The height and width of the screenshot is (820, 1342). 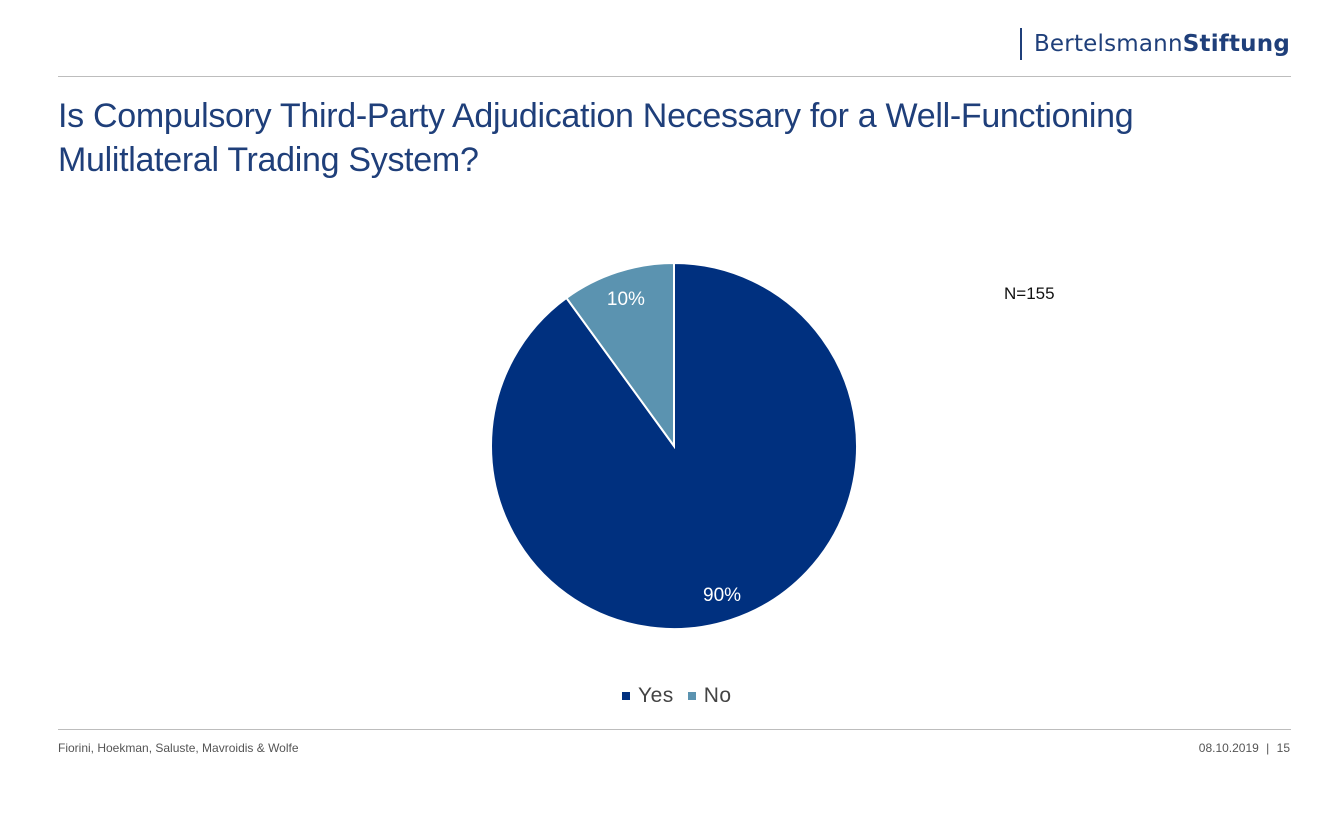 What do you see at coordinates (1228, 748) in the screenshot?
I see `footer-date: 08.10.2019` at bounding box center [1228, 748].